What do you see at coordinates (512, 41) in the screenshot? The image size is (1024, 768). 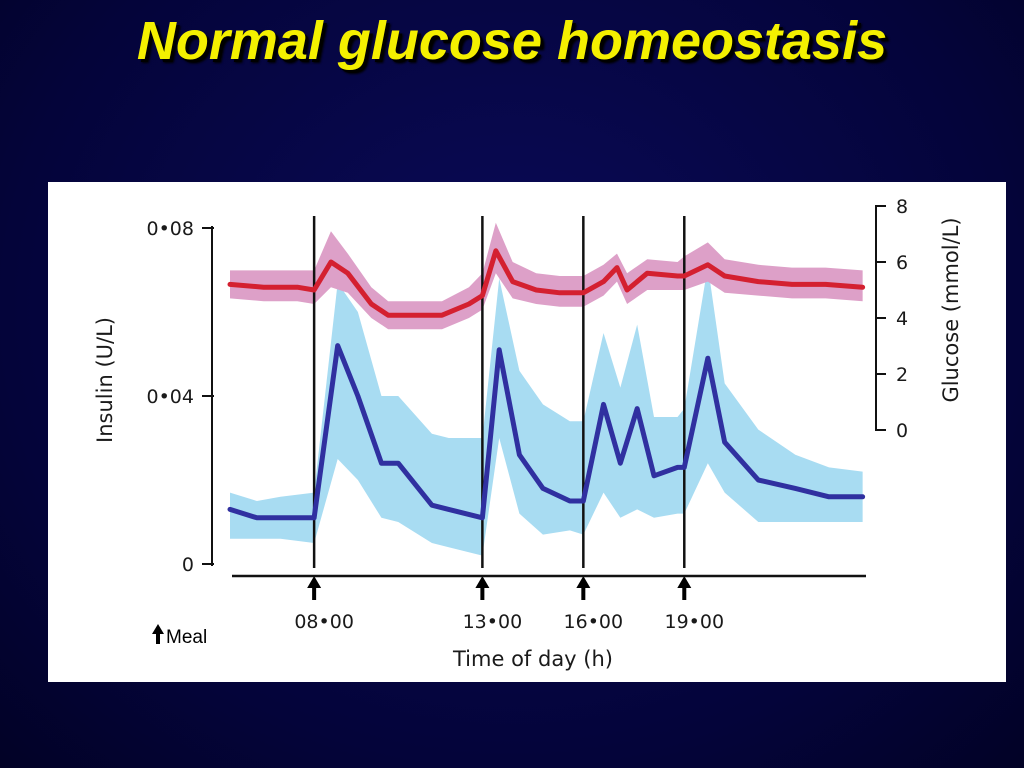 I see `slide-title: Normal glucose homeostasis` at bounding box center [512, 41].